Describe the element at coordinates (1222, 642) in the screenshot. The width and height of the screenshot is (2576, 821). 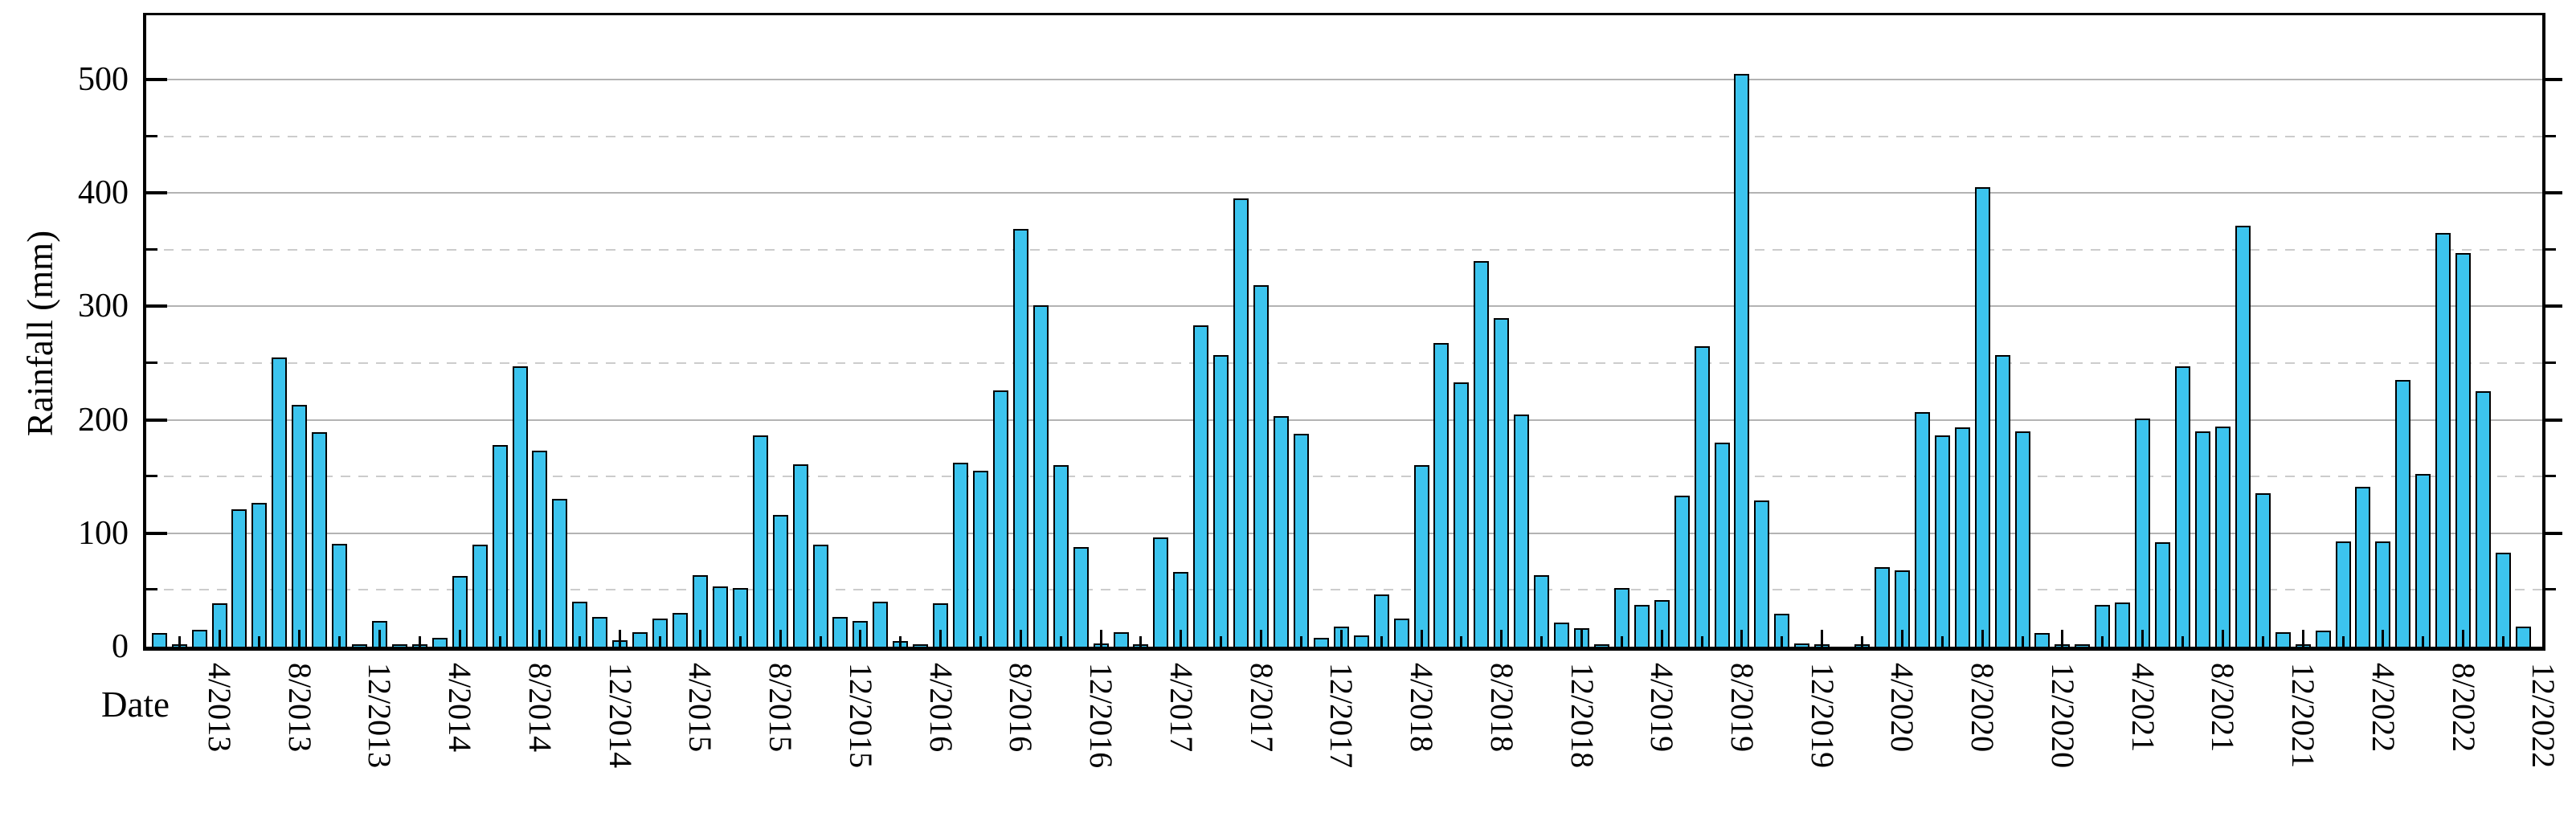
I see `x-minor-tick-6/2017` at that location.